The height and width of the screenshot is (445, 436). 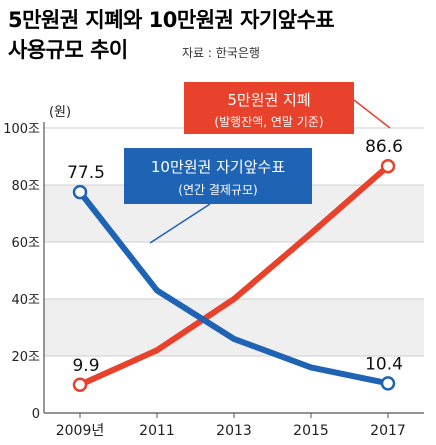 What do you see at coordinates (388, 431) in the screenshot?
I see `x-tick-label: 2017` at bounding box center [388, 431].